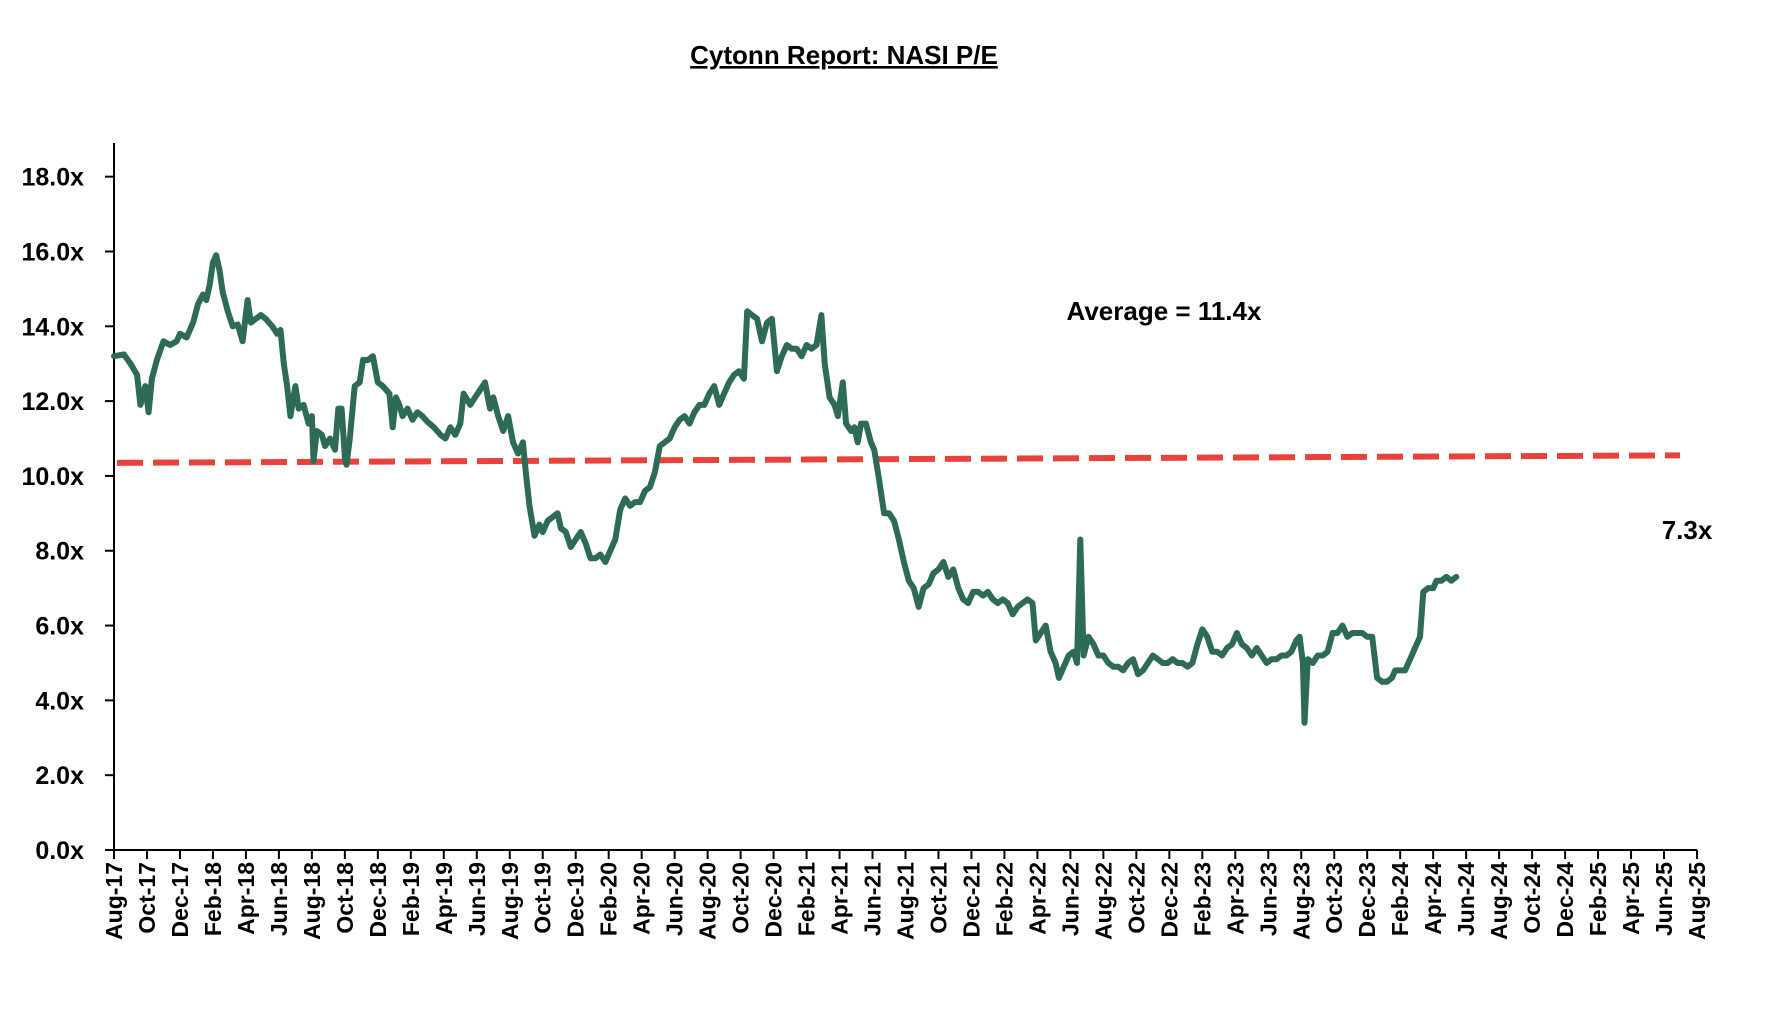 The image size is (1766, 1034). Describe the element at coordinates (1301, 901) in the screenshot. I see `x-tick-label: Aug-23` at that location.